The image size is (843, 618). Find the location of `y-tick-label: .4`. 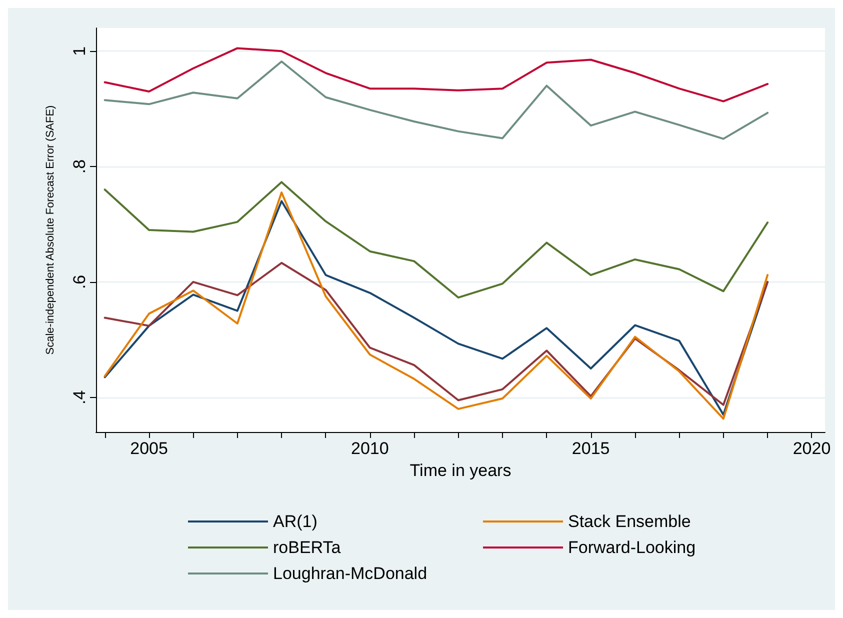

y-tick-label: .4 is located at coordinates (79, 397).